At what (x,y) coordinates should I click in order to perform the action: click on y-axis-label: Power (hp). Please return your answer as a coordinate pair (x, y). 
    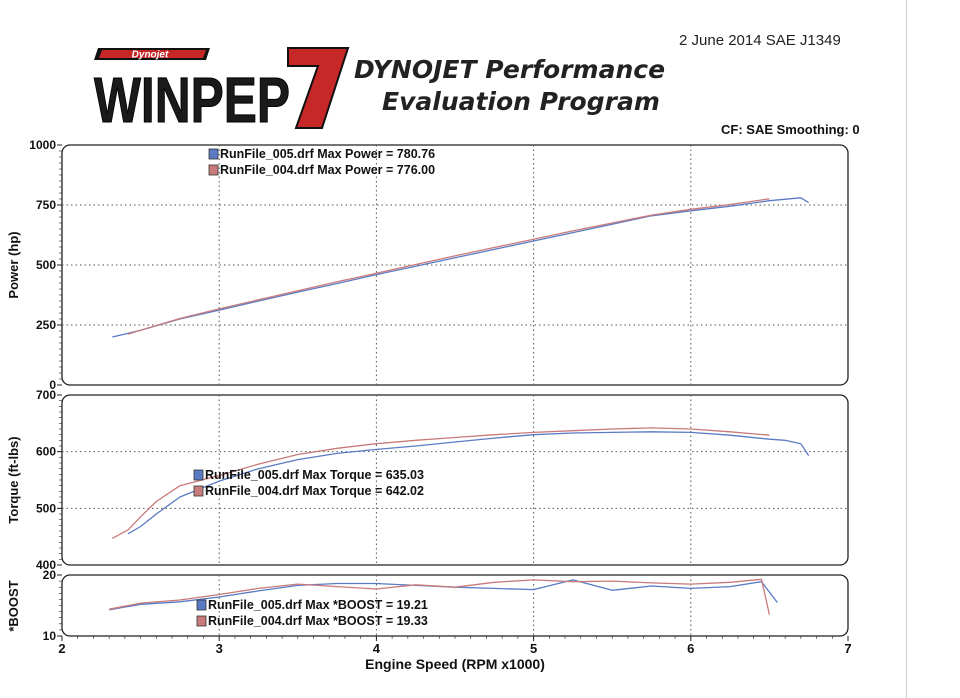
    Looking at the image, I should click on (13, 264).